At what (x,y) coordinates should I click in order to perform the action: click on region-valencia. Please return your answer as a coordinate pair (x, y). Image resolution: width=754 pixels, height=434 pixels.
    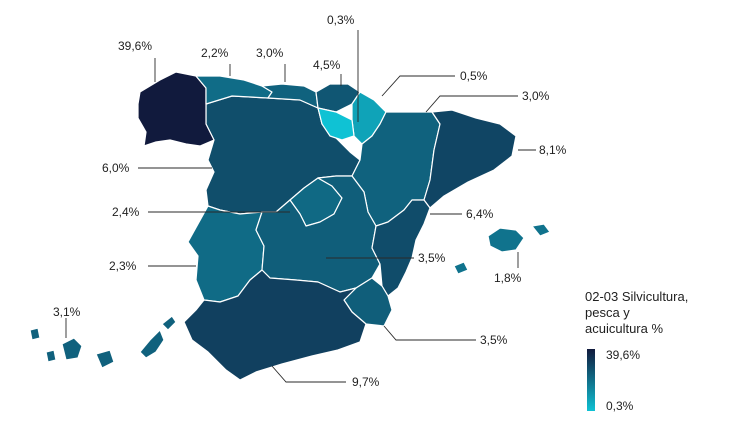
    Looking at the image, I should click on (401, 248).